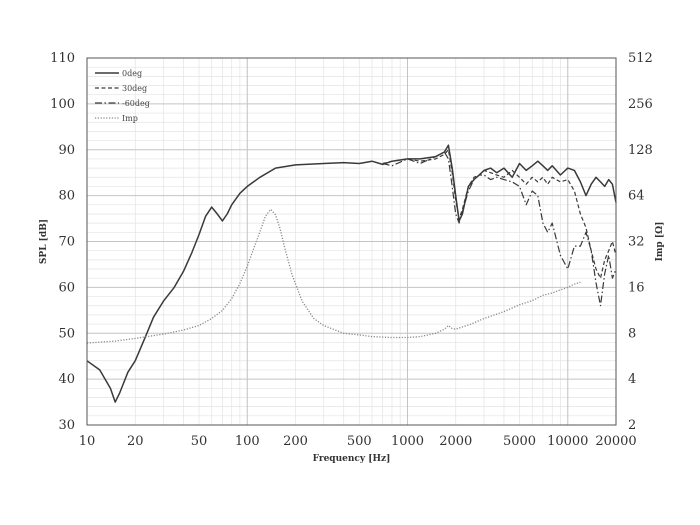 This screenshot has height=525, width=700. I want to click on y2-tick-label: 256, so click(640, 104).